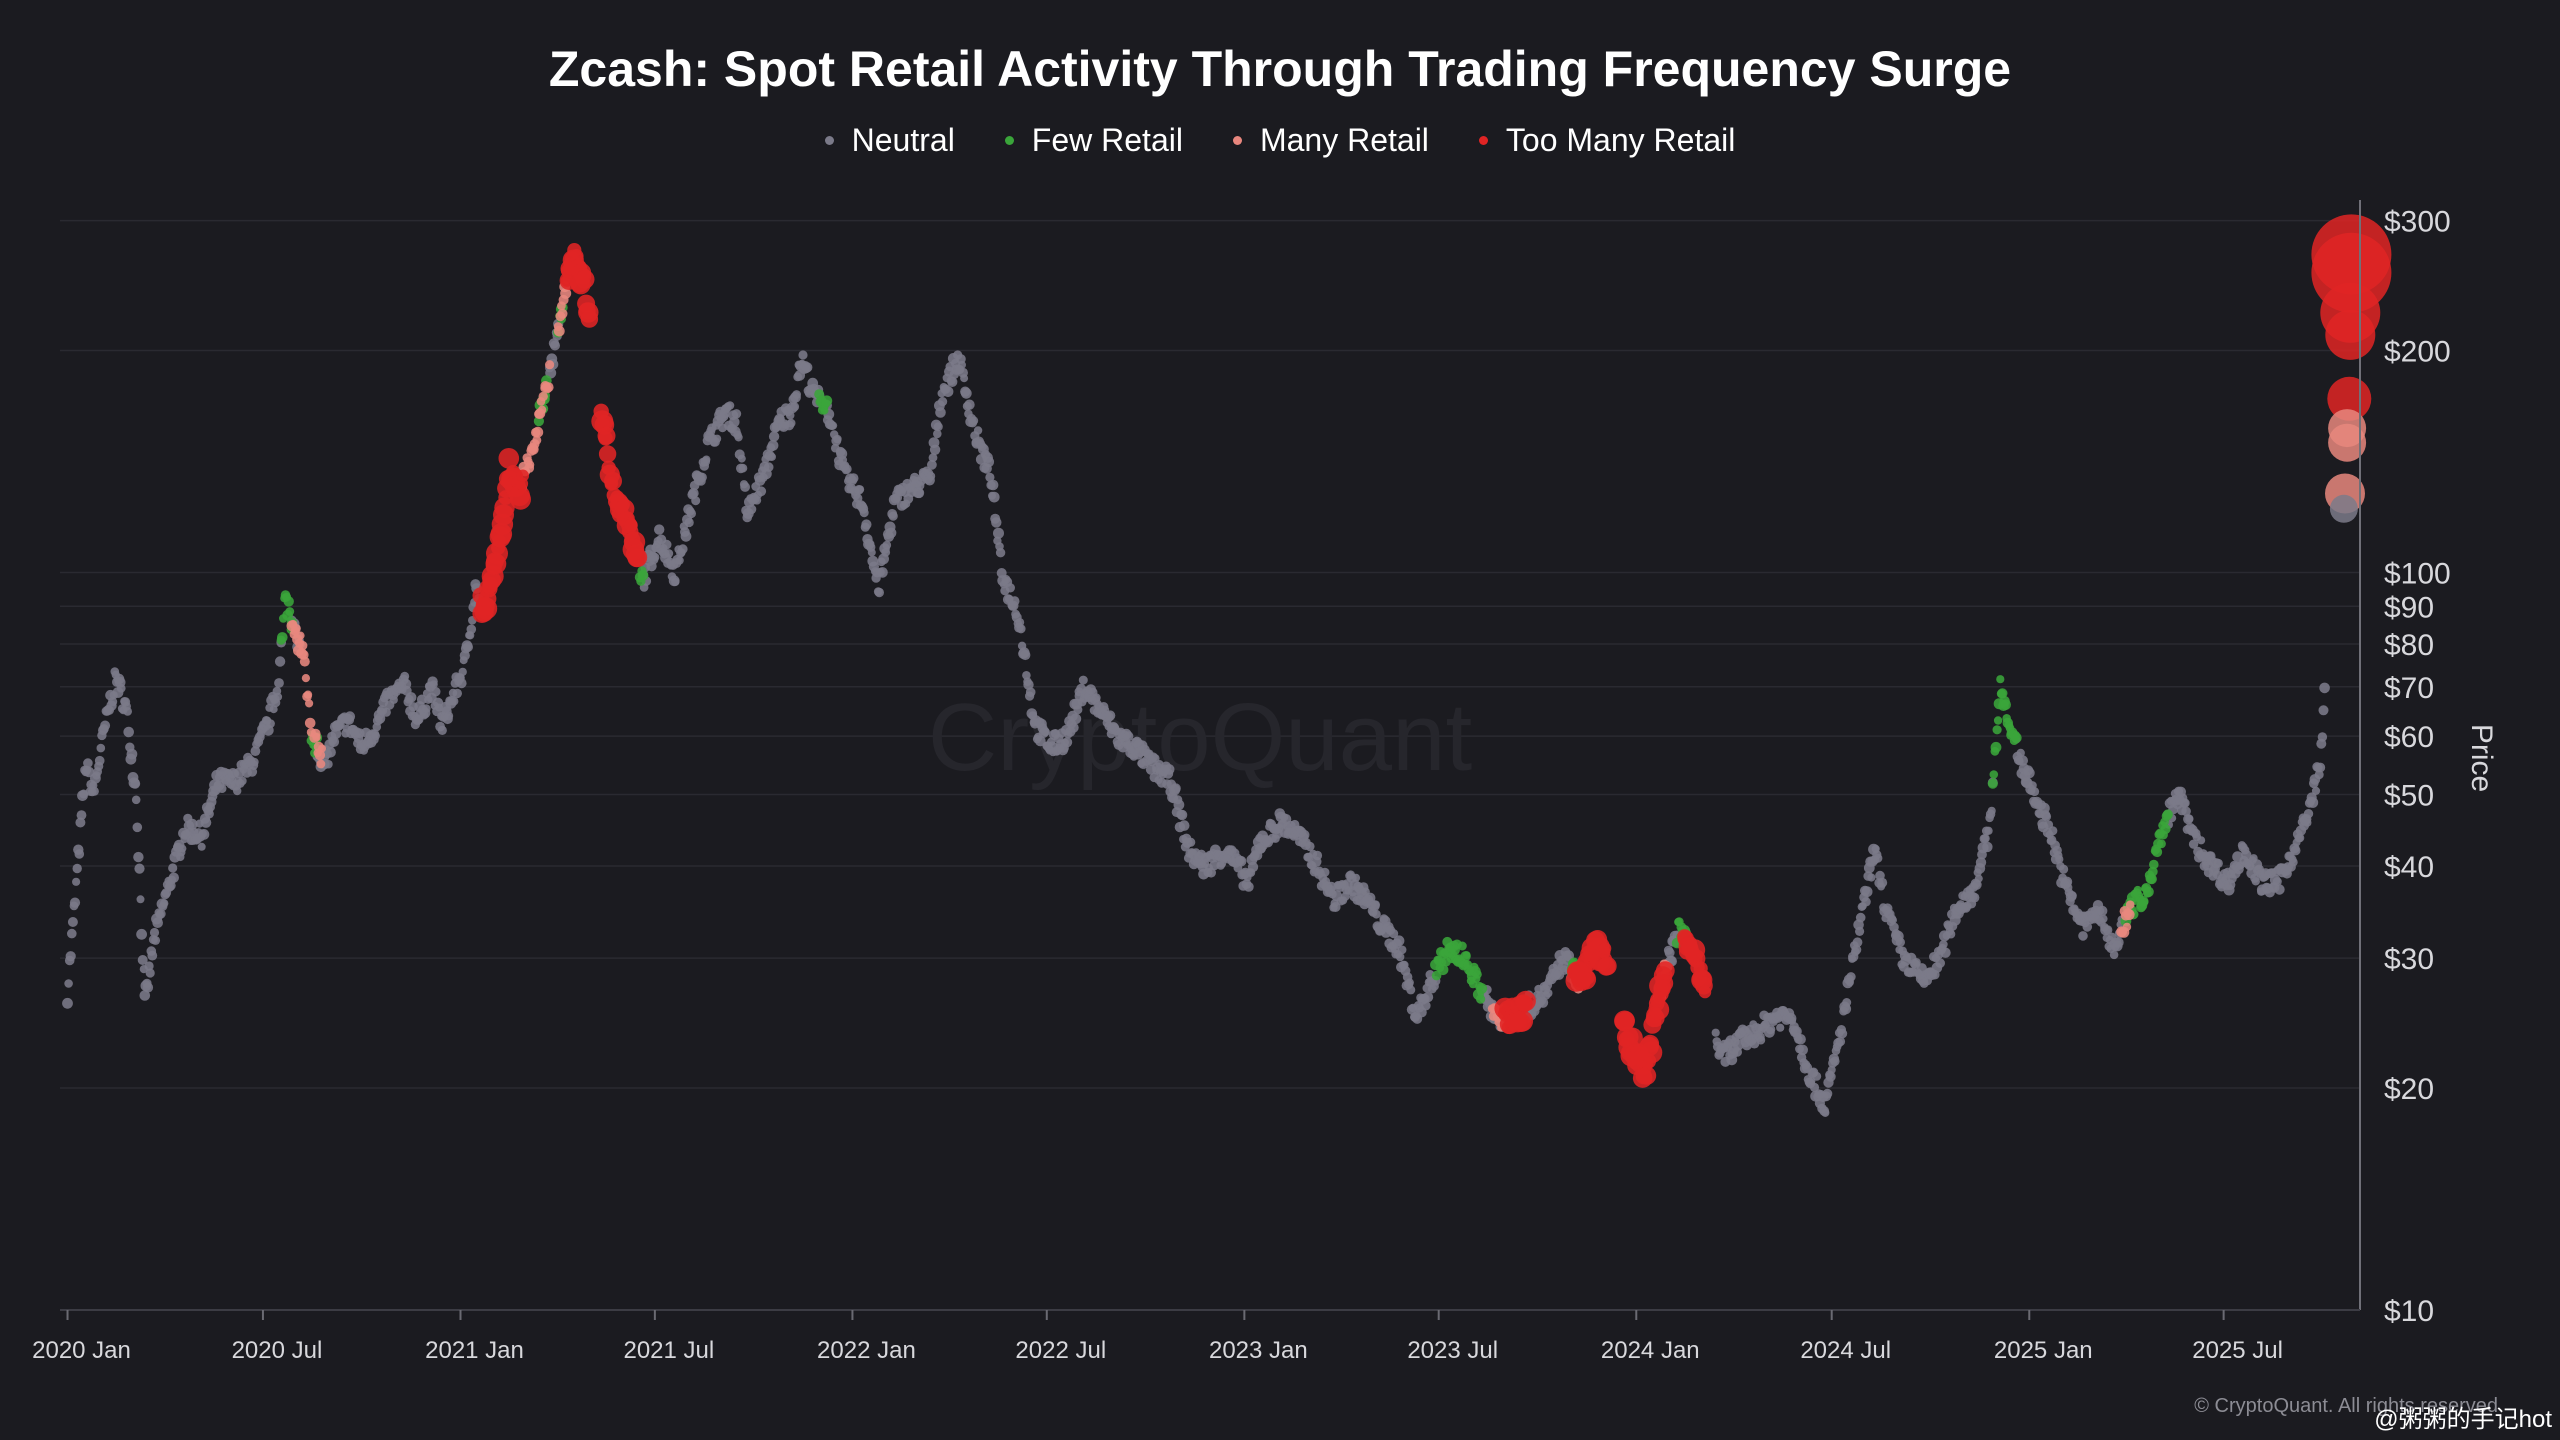 This screenshot has width=2560, height=1440. Describe the element at coordinates (2043, 1350) in the screenshot. I see `x-tick-label: 2025 Jan` at that location.